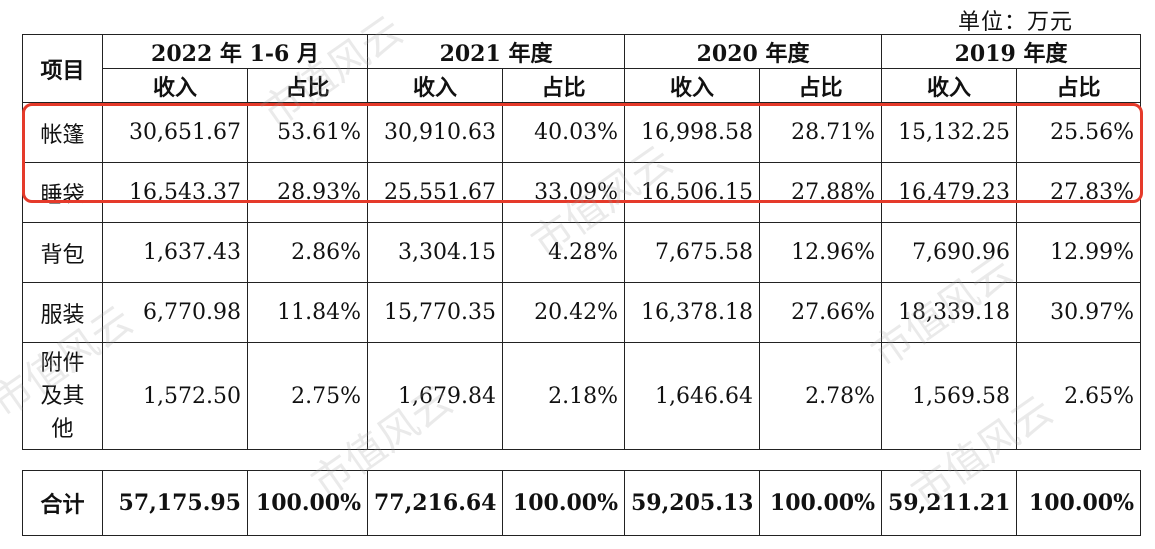 Image resolution: width=1155 pixels, height=549 pixels. What do you see at coordinates (753, 51) in the screenshot?
I see `header-period: 2020 年度` at bounding box center [753, 51].